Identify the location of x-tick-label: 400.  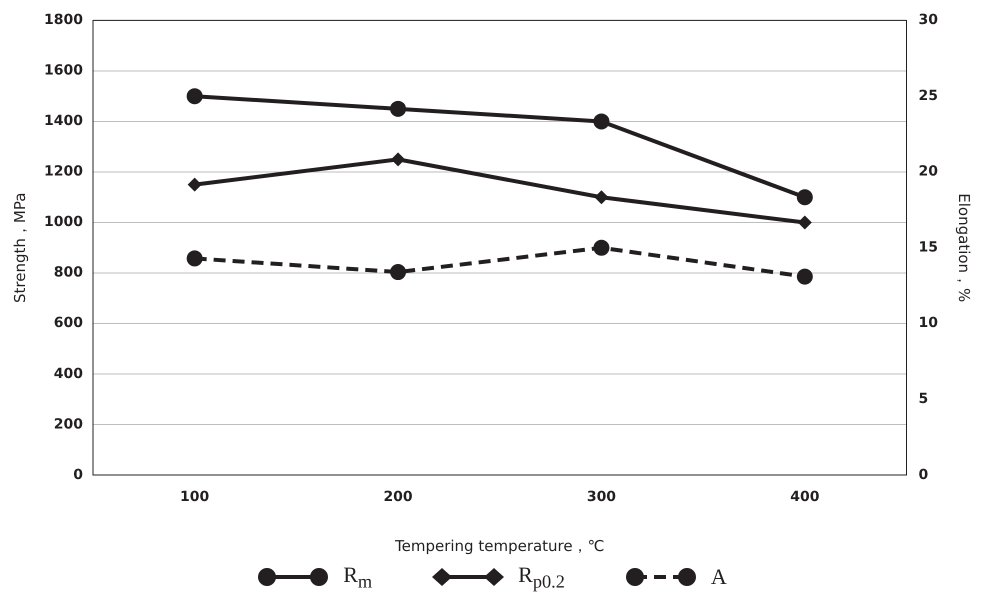
(805, 497).